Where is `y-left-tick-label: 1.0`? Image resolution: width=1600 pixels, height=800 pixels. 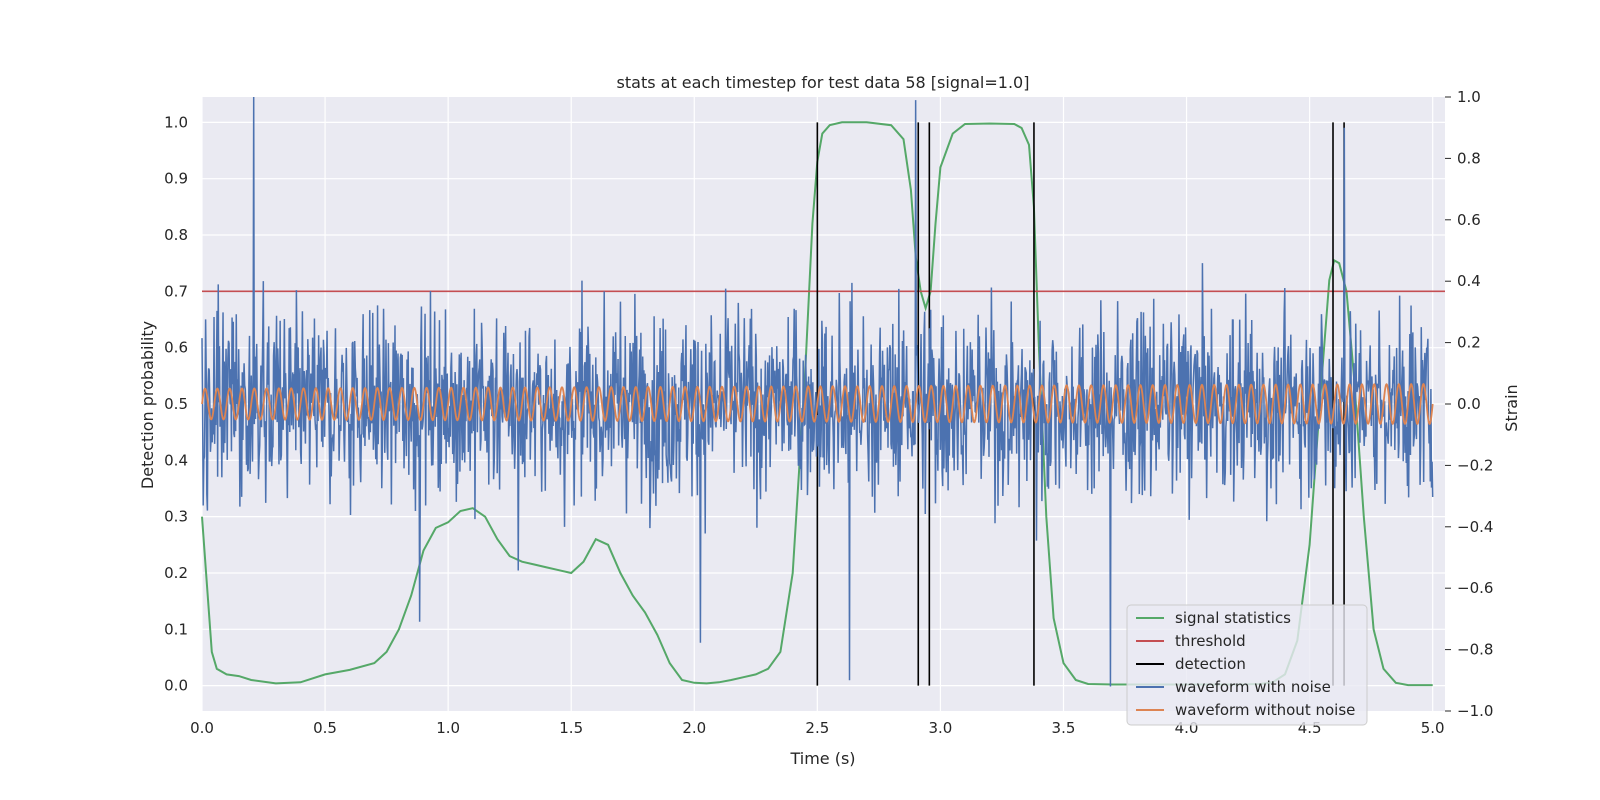
y-left-tick-label: 1.0 is located at coordinates (176, 122).